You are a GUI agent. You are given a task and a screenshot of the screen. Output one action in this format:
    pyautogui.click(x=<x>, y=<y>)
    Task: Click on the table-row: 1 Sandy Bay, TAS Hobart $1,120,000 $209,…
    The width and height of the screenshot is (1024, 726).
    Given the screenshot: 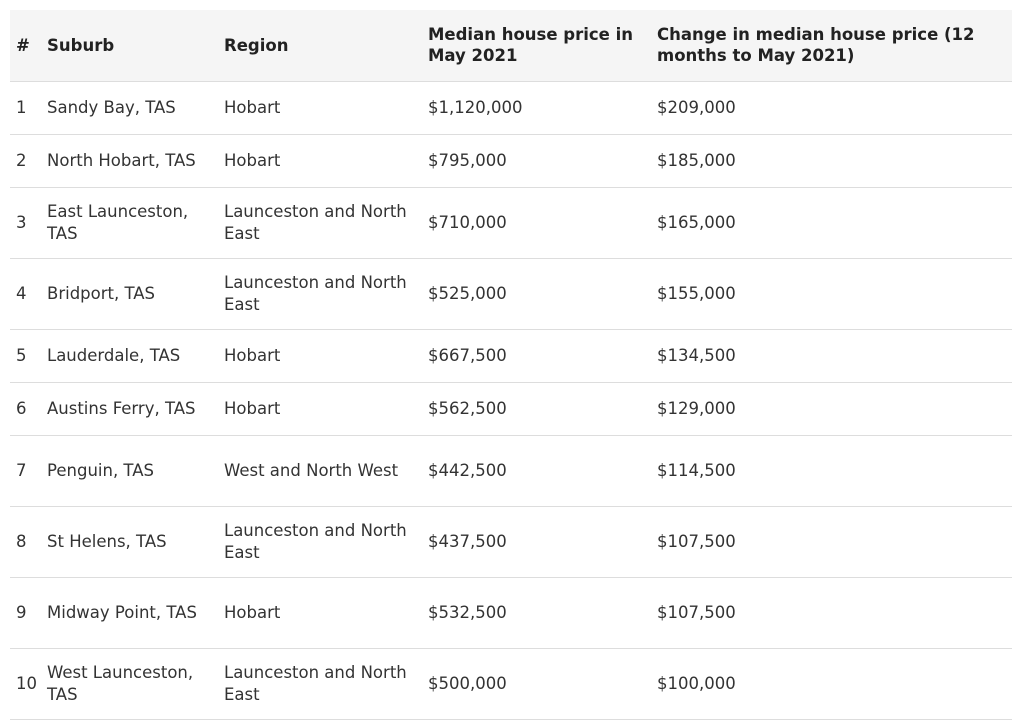 What is the action you would take?
    pyautogui.click(x=511, y=107)
    